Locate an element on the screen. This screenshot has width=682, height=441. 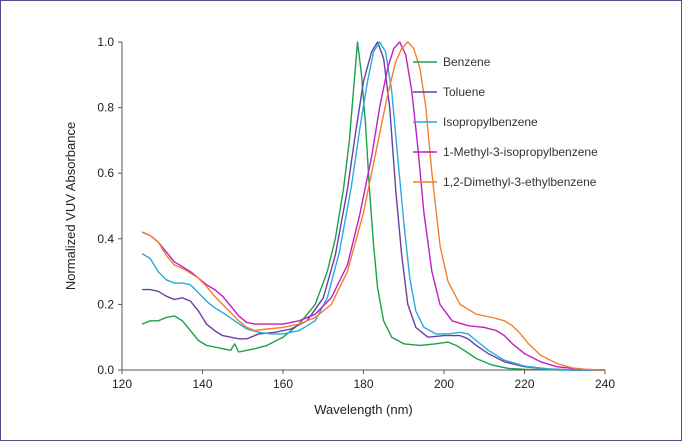
legend-label: Toluene is located at coordinates (464, 92).